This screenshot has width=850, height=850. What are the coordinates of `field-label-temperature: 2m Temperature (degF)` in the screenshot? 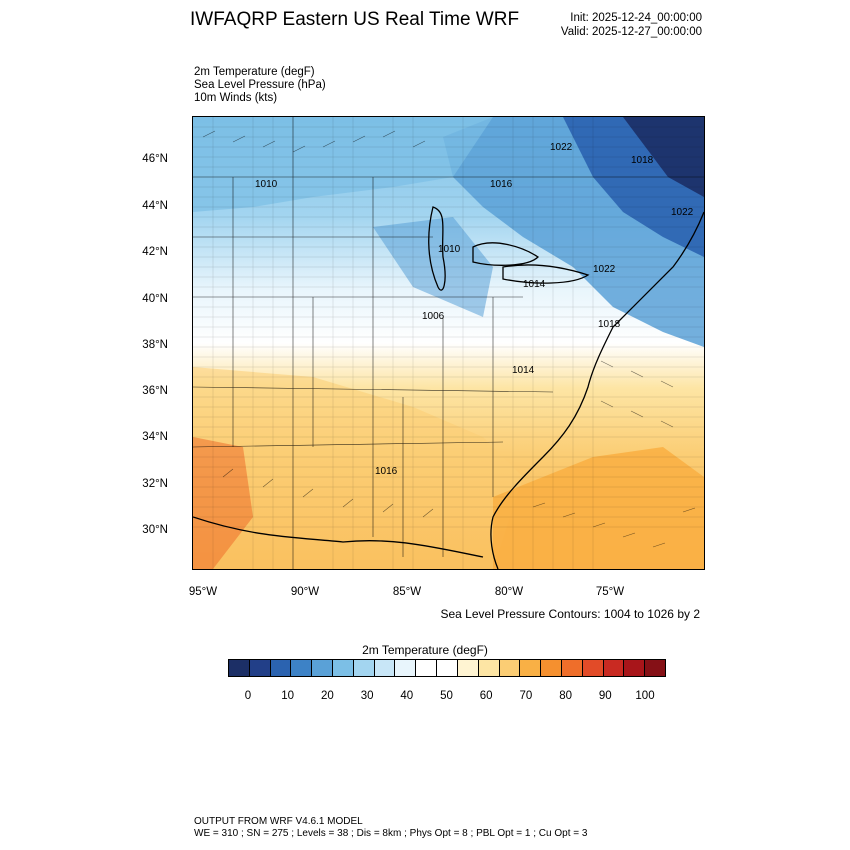 It's located at (254, 72).